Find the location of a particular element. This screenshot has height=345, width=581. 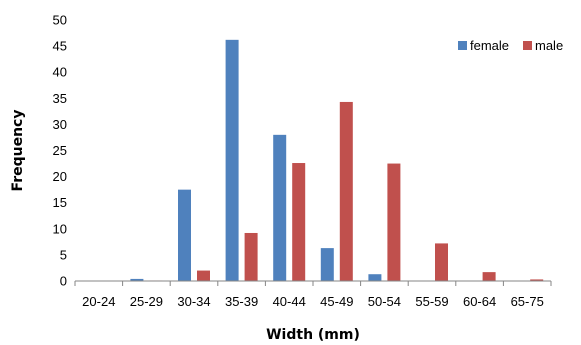

y-tick-label: 50 is located at coordinates (60, 20).